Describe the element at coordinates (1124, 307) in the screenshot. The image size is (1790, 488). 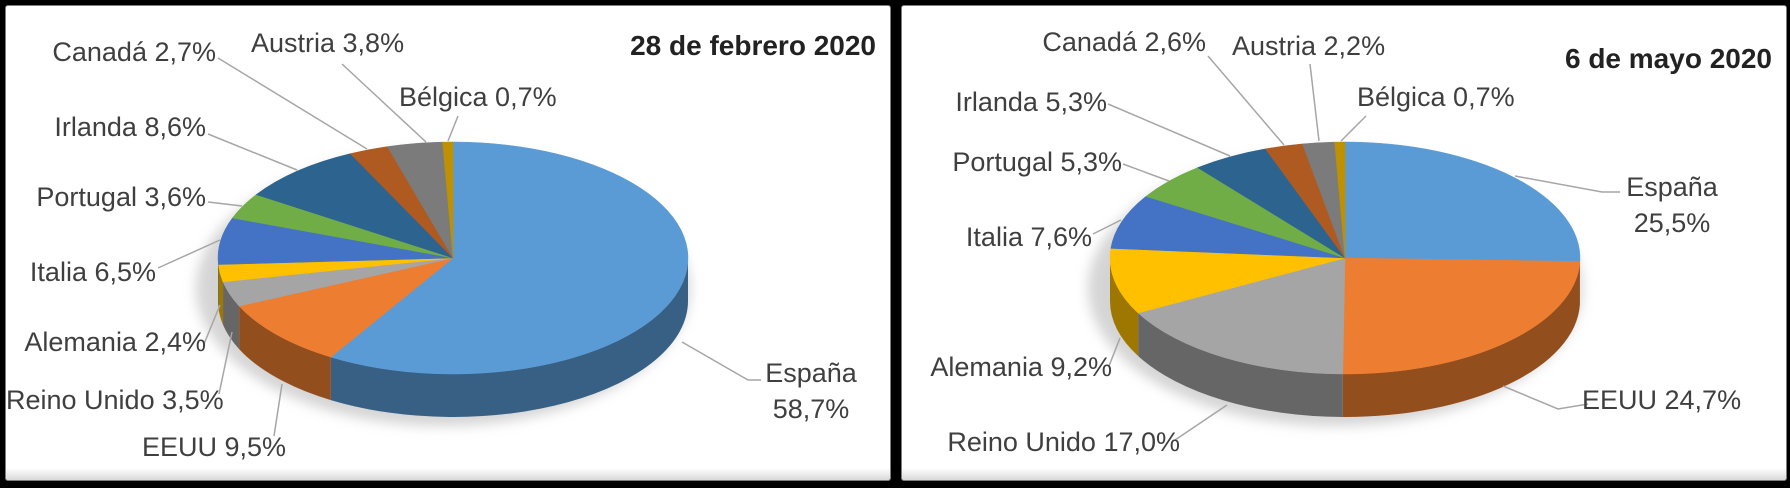
I see `pie-wall-alemania` at that location.